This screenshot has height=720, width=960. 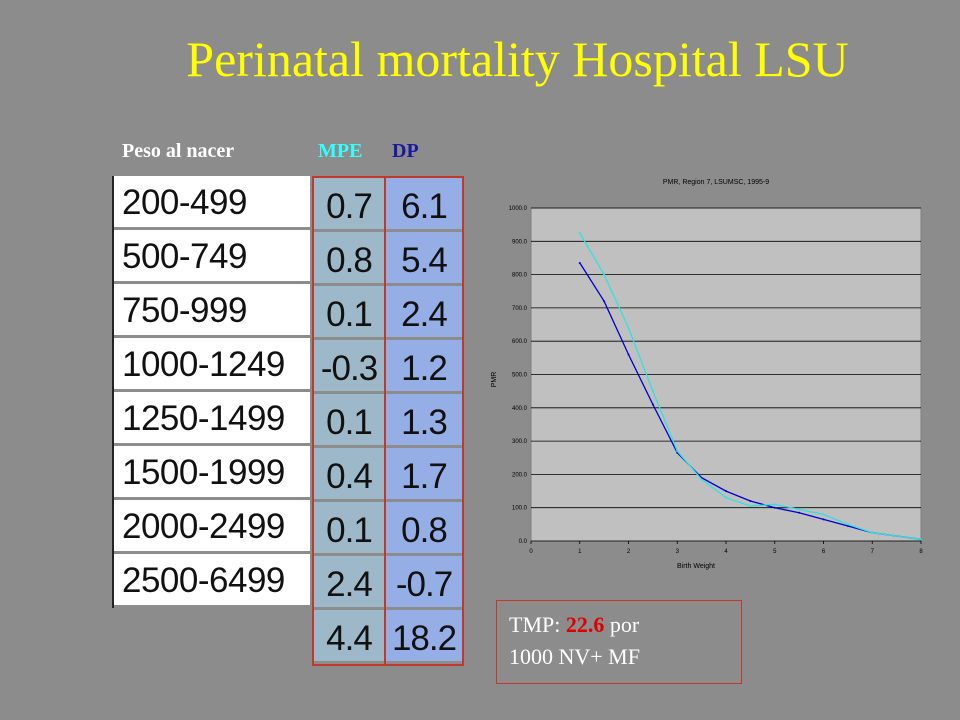 What do you see at coordinates (520, 376) in the screenshot?
I see `y-tick-label: 500.0` at bounding box center [520, 376].